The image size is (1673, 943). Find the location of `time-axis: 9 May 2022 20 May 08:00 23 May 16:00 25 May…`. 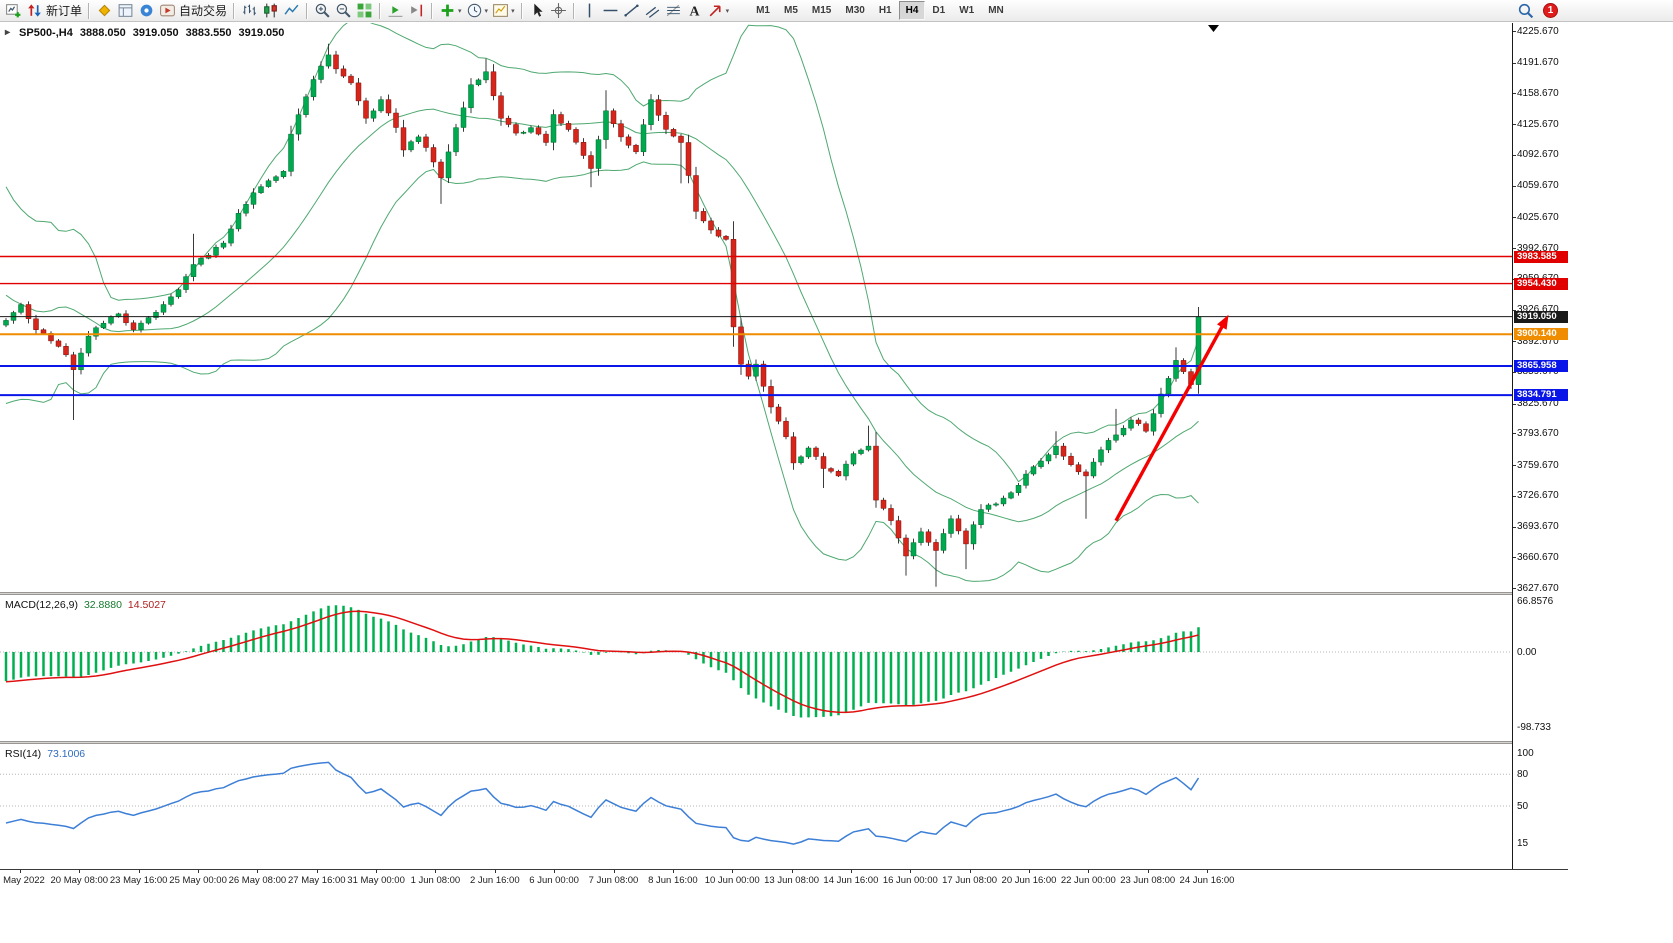

time-axis: 9 May 2022 20 May 08:00 23 May 16:00 25 May… is located at coordinates (784, 879).